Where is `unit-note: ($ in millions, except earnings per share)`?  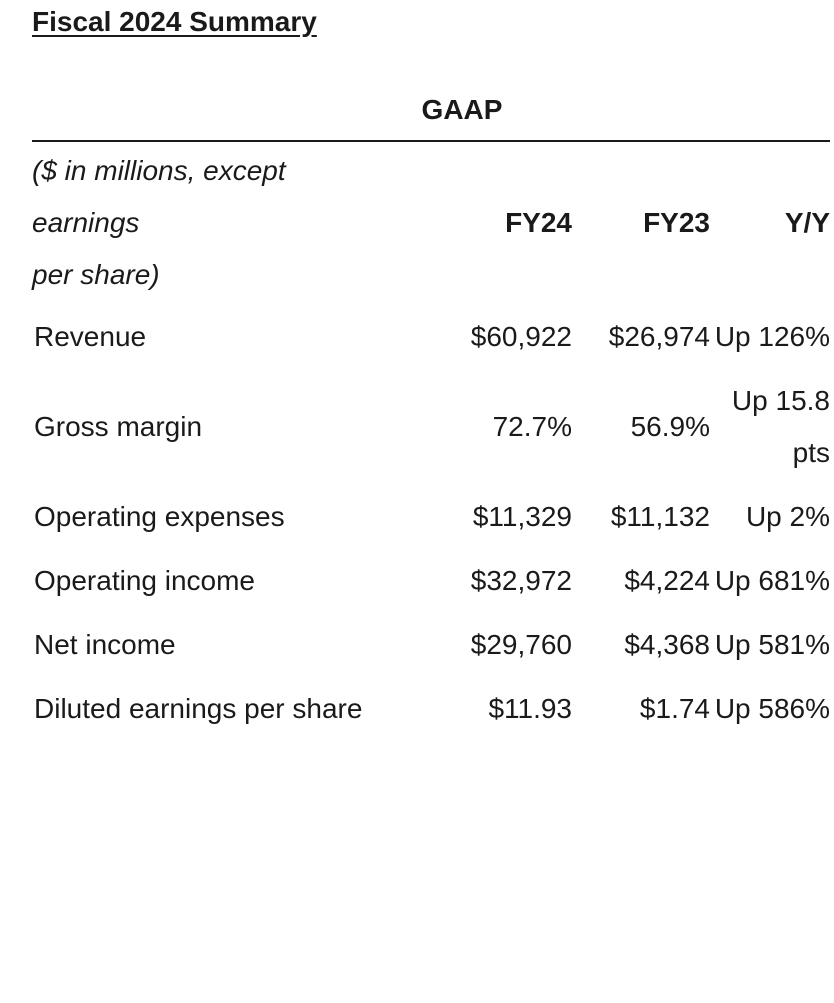
unit-note: ($ in millions, except earnings per share) is located at coordinates (241, 223).